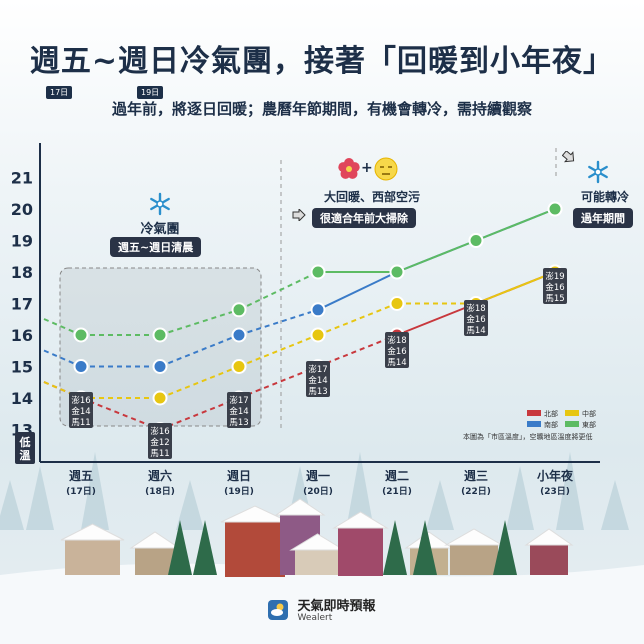  Describe the element at coordinates (150, 92) in the screenshot. I see `date-tag-19: 19日` at that location.